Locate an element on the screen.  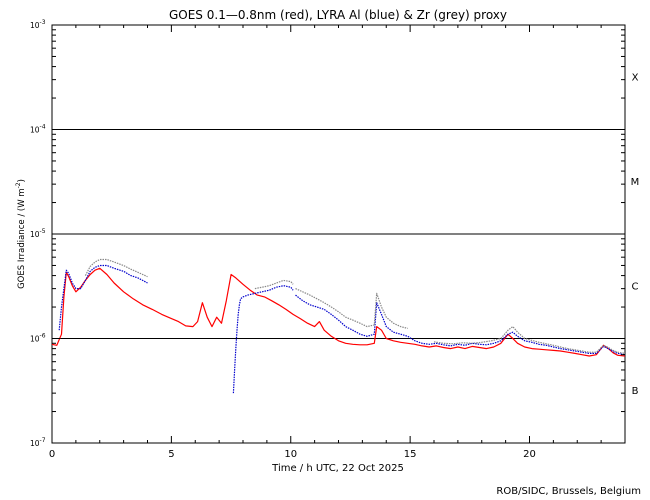
flare-class-label-C: C is located at coordinates (635, 287).